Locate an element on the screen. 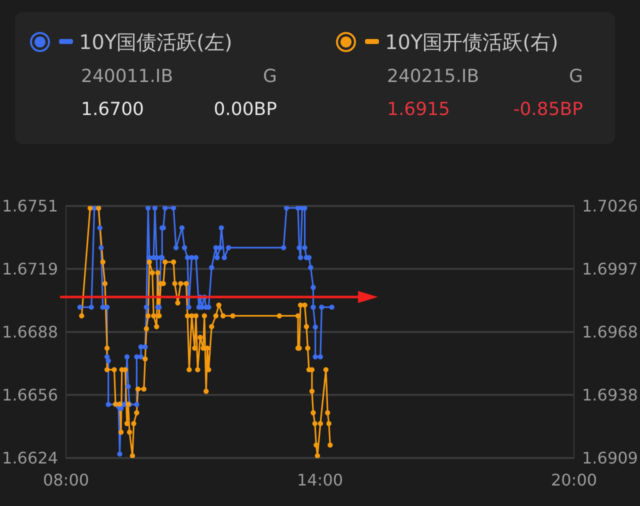 The image size is (640, 506). text: 1.6700 is located at coordinates (112, 109).